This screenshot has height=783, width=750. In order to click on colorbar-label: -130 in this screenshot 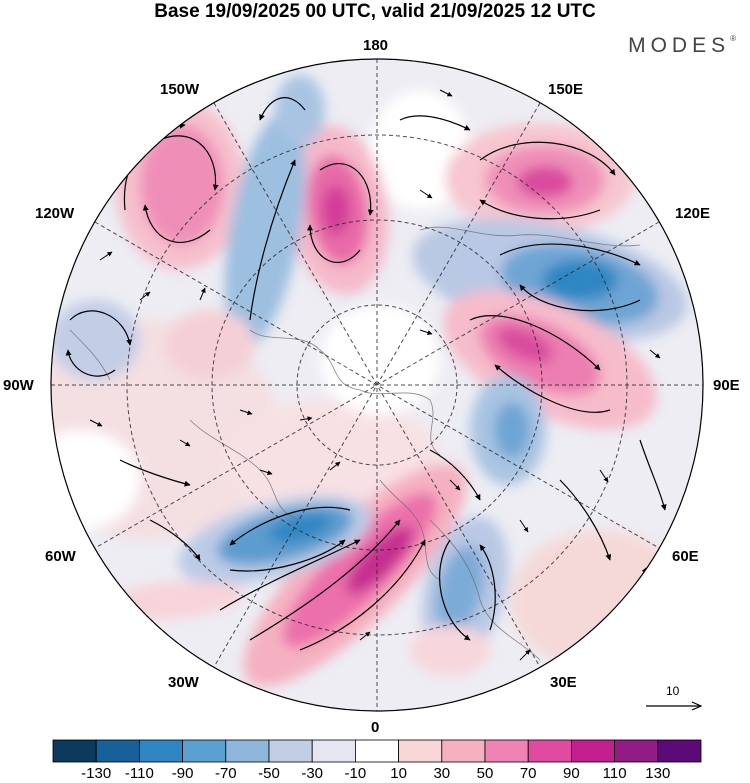, I will do `click(96, 773)`.